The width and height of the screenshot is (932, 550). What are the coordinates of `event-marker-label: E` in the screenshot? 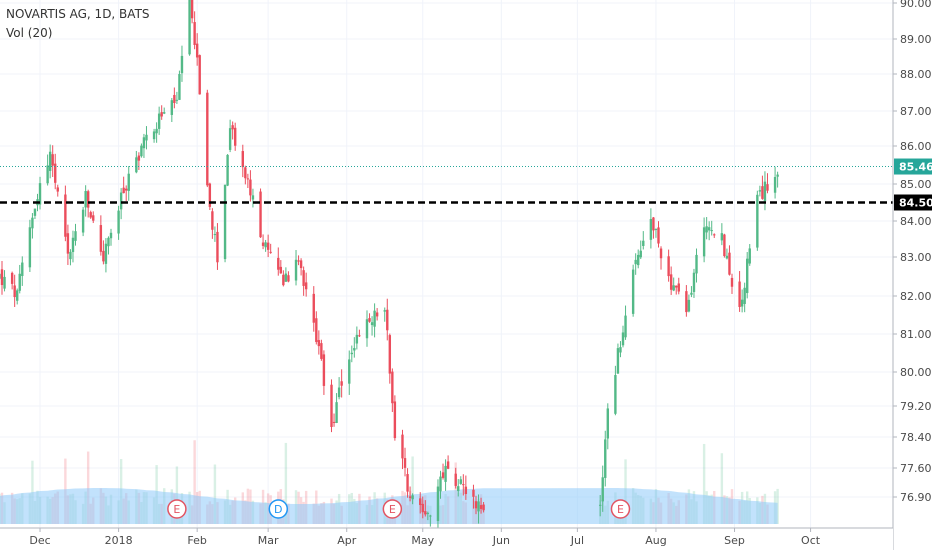 It's located at (392, 509).